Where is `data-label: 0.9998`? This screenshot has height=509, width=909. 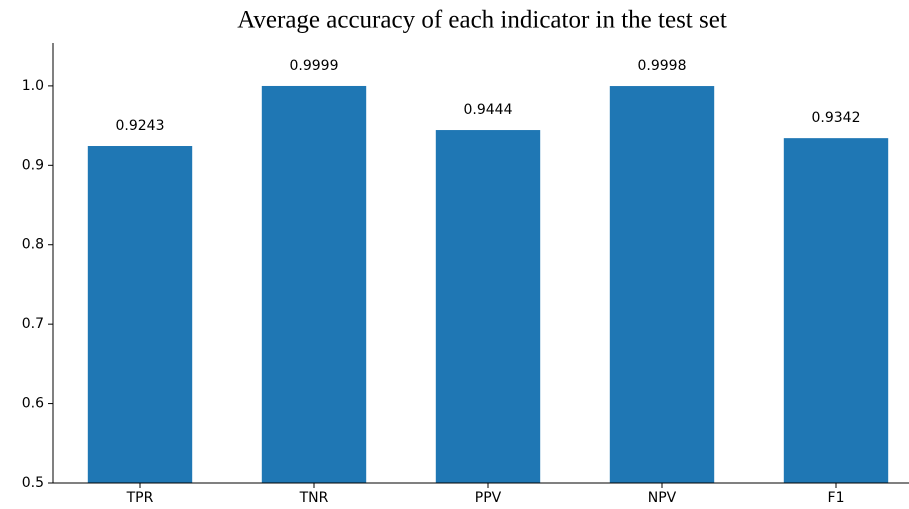 data-label: 0.9998 is located at coordinates (662, 66).